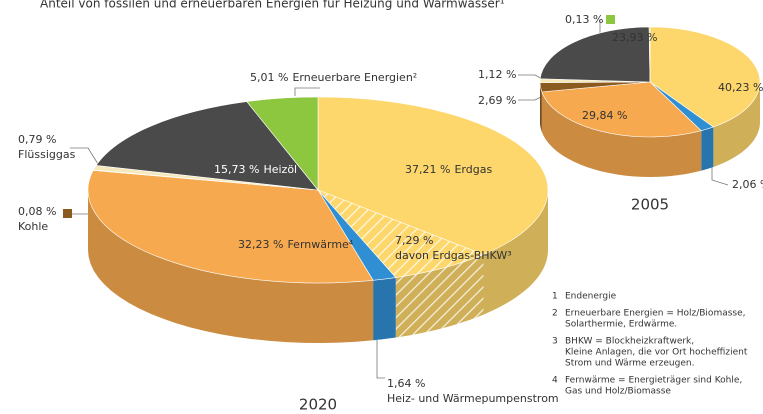 The width and height of the screenshot is (763, 414). Describe the element at coordinates (37, 139) in the screenshot. I see `value-label: 0,79 %` at that location.